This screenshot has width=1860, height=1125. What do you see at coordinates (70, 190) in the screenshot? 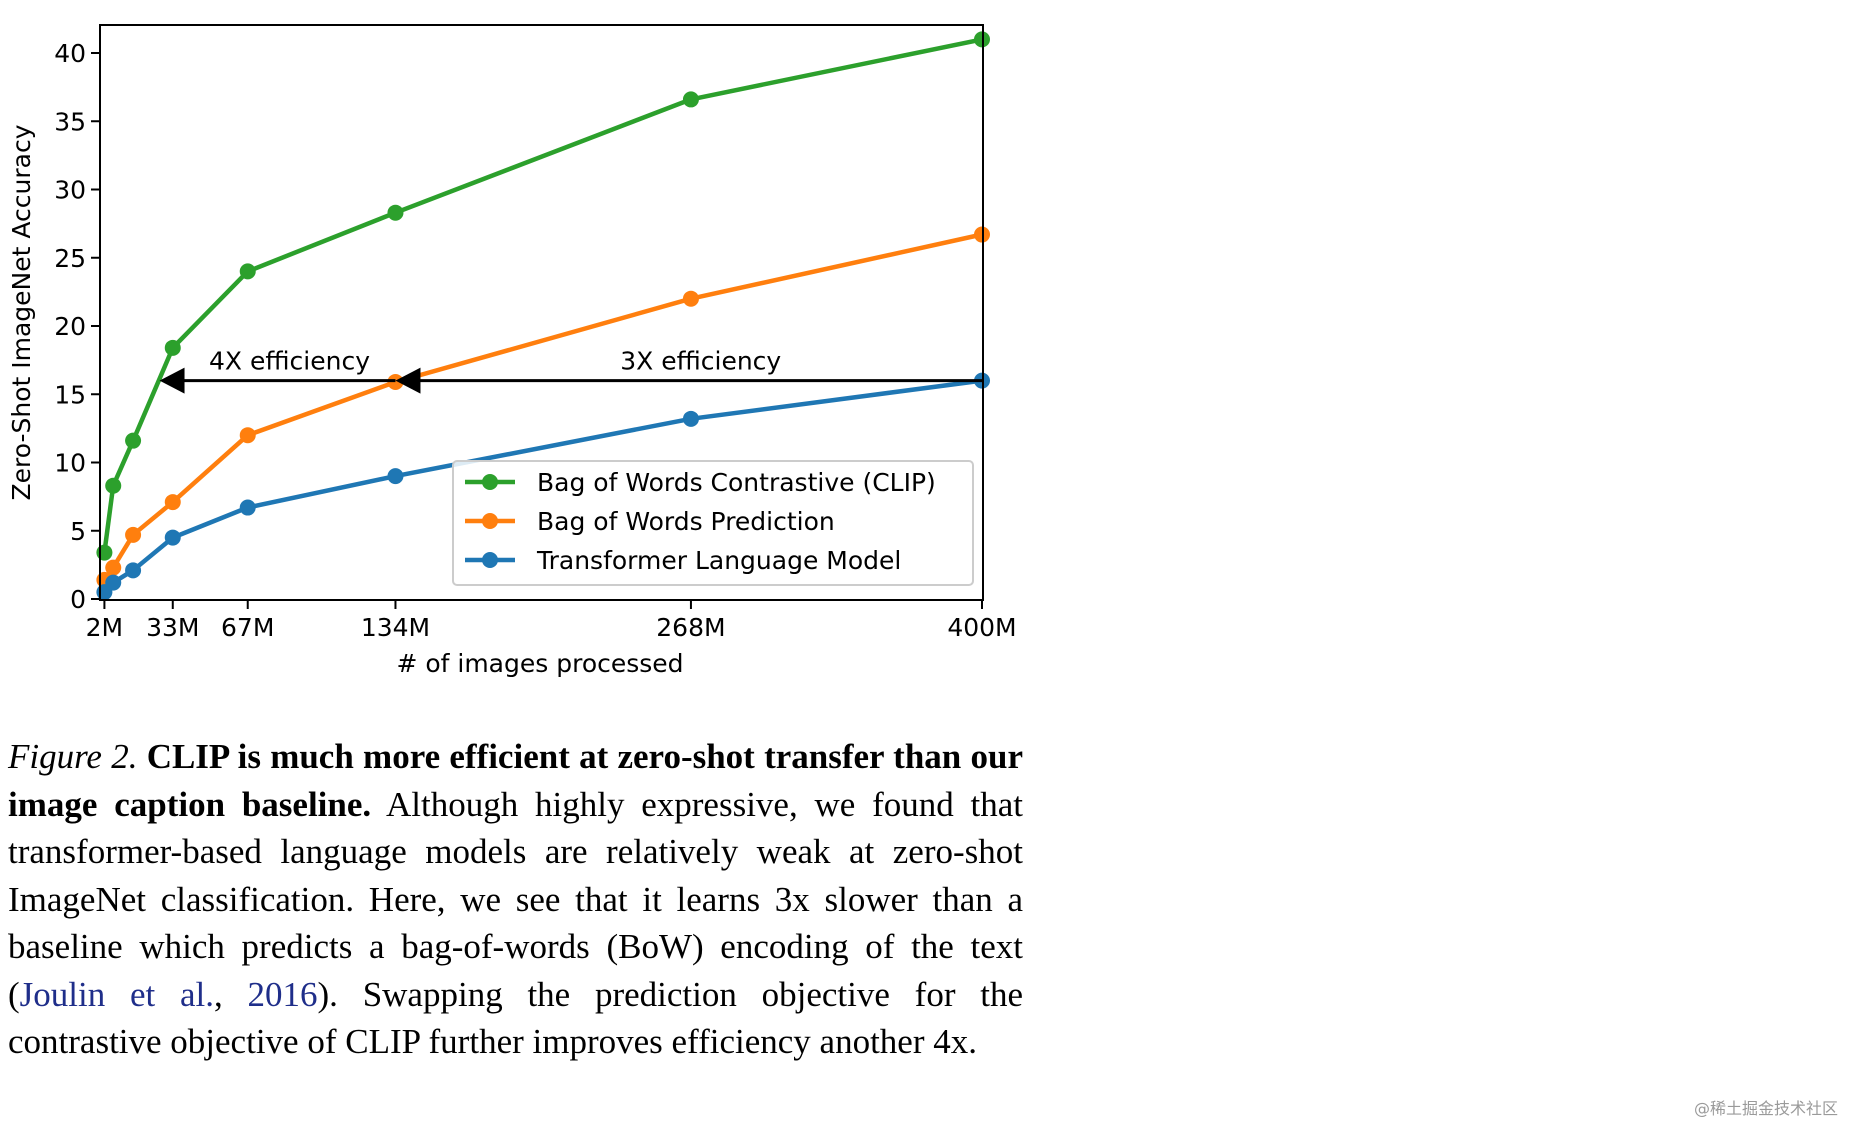
I see `y-tick-label: 30` at bounding box center [70, 190].